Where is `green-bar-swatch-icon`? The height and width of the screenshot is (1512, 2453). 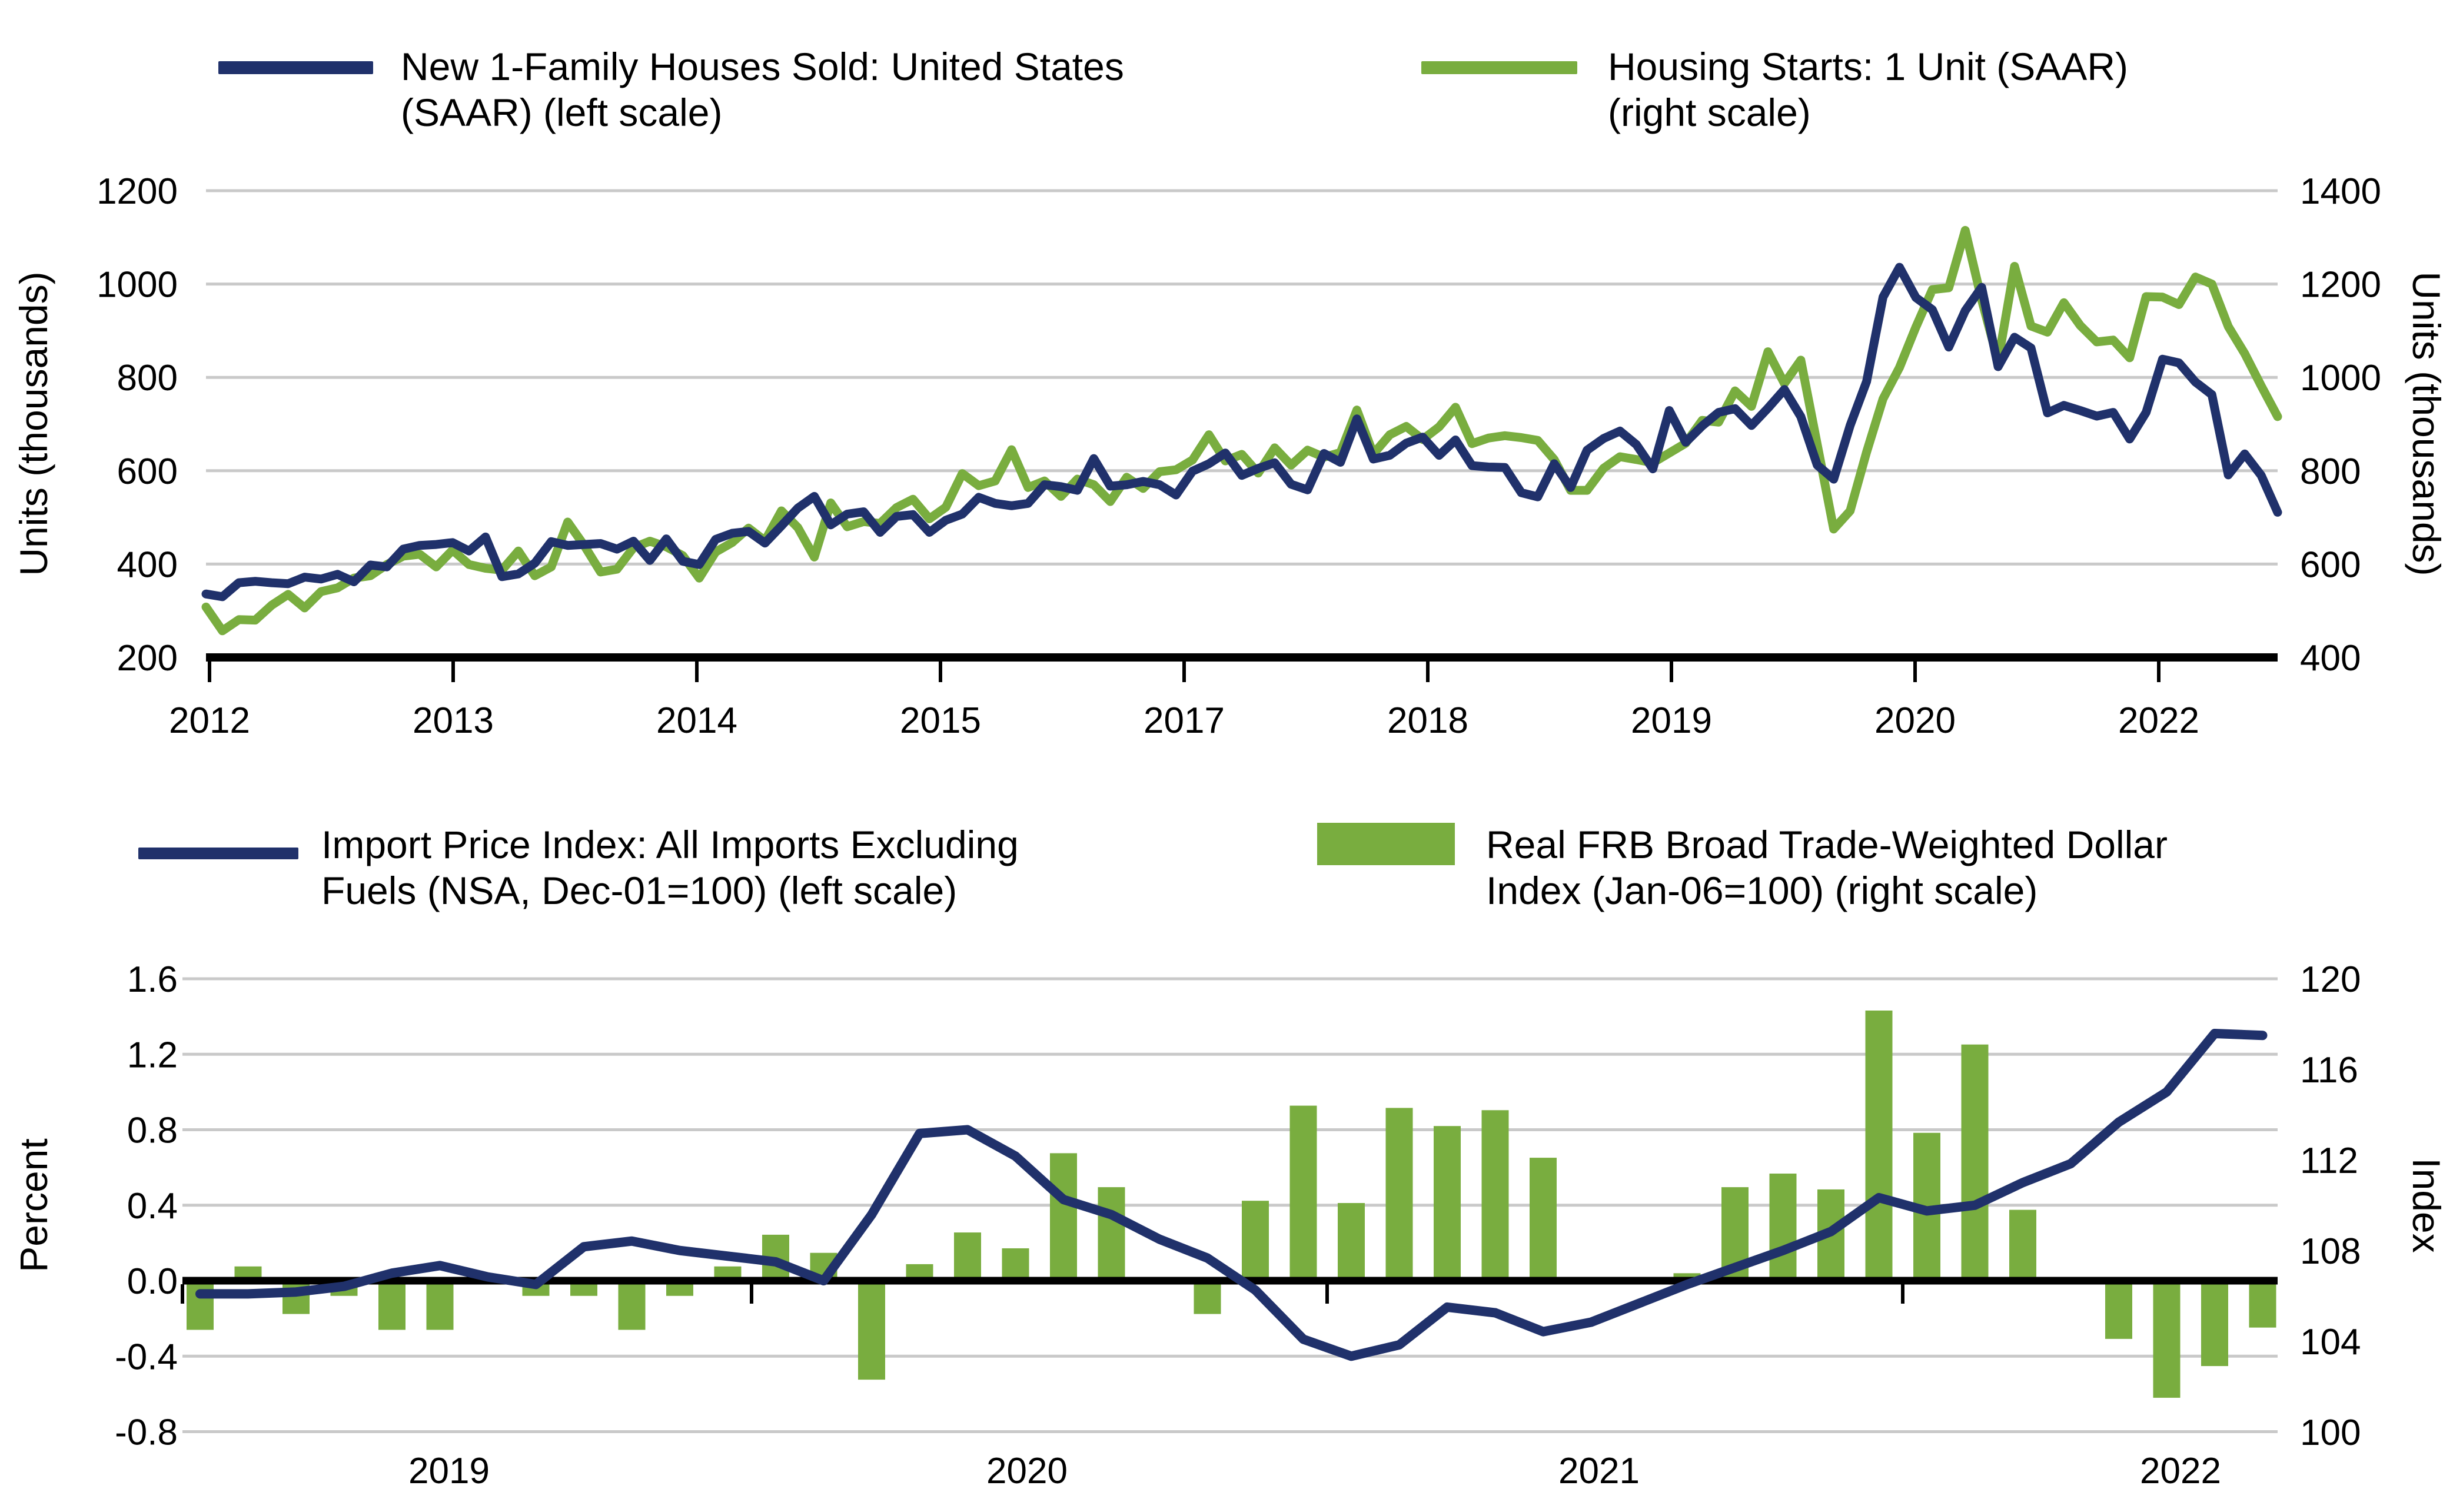
green-bar-swatch-icon is located at coordinates (1386, 844).